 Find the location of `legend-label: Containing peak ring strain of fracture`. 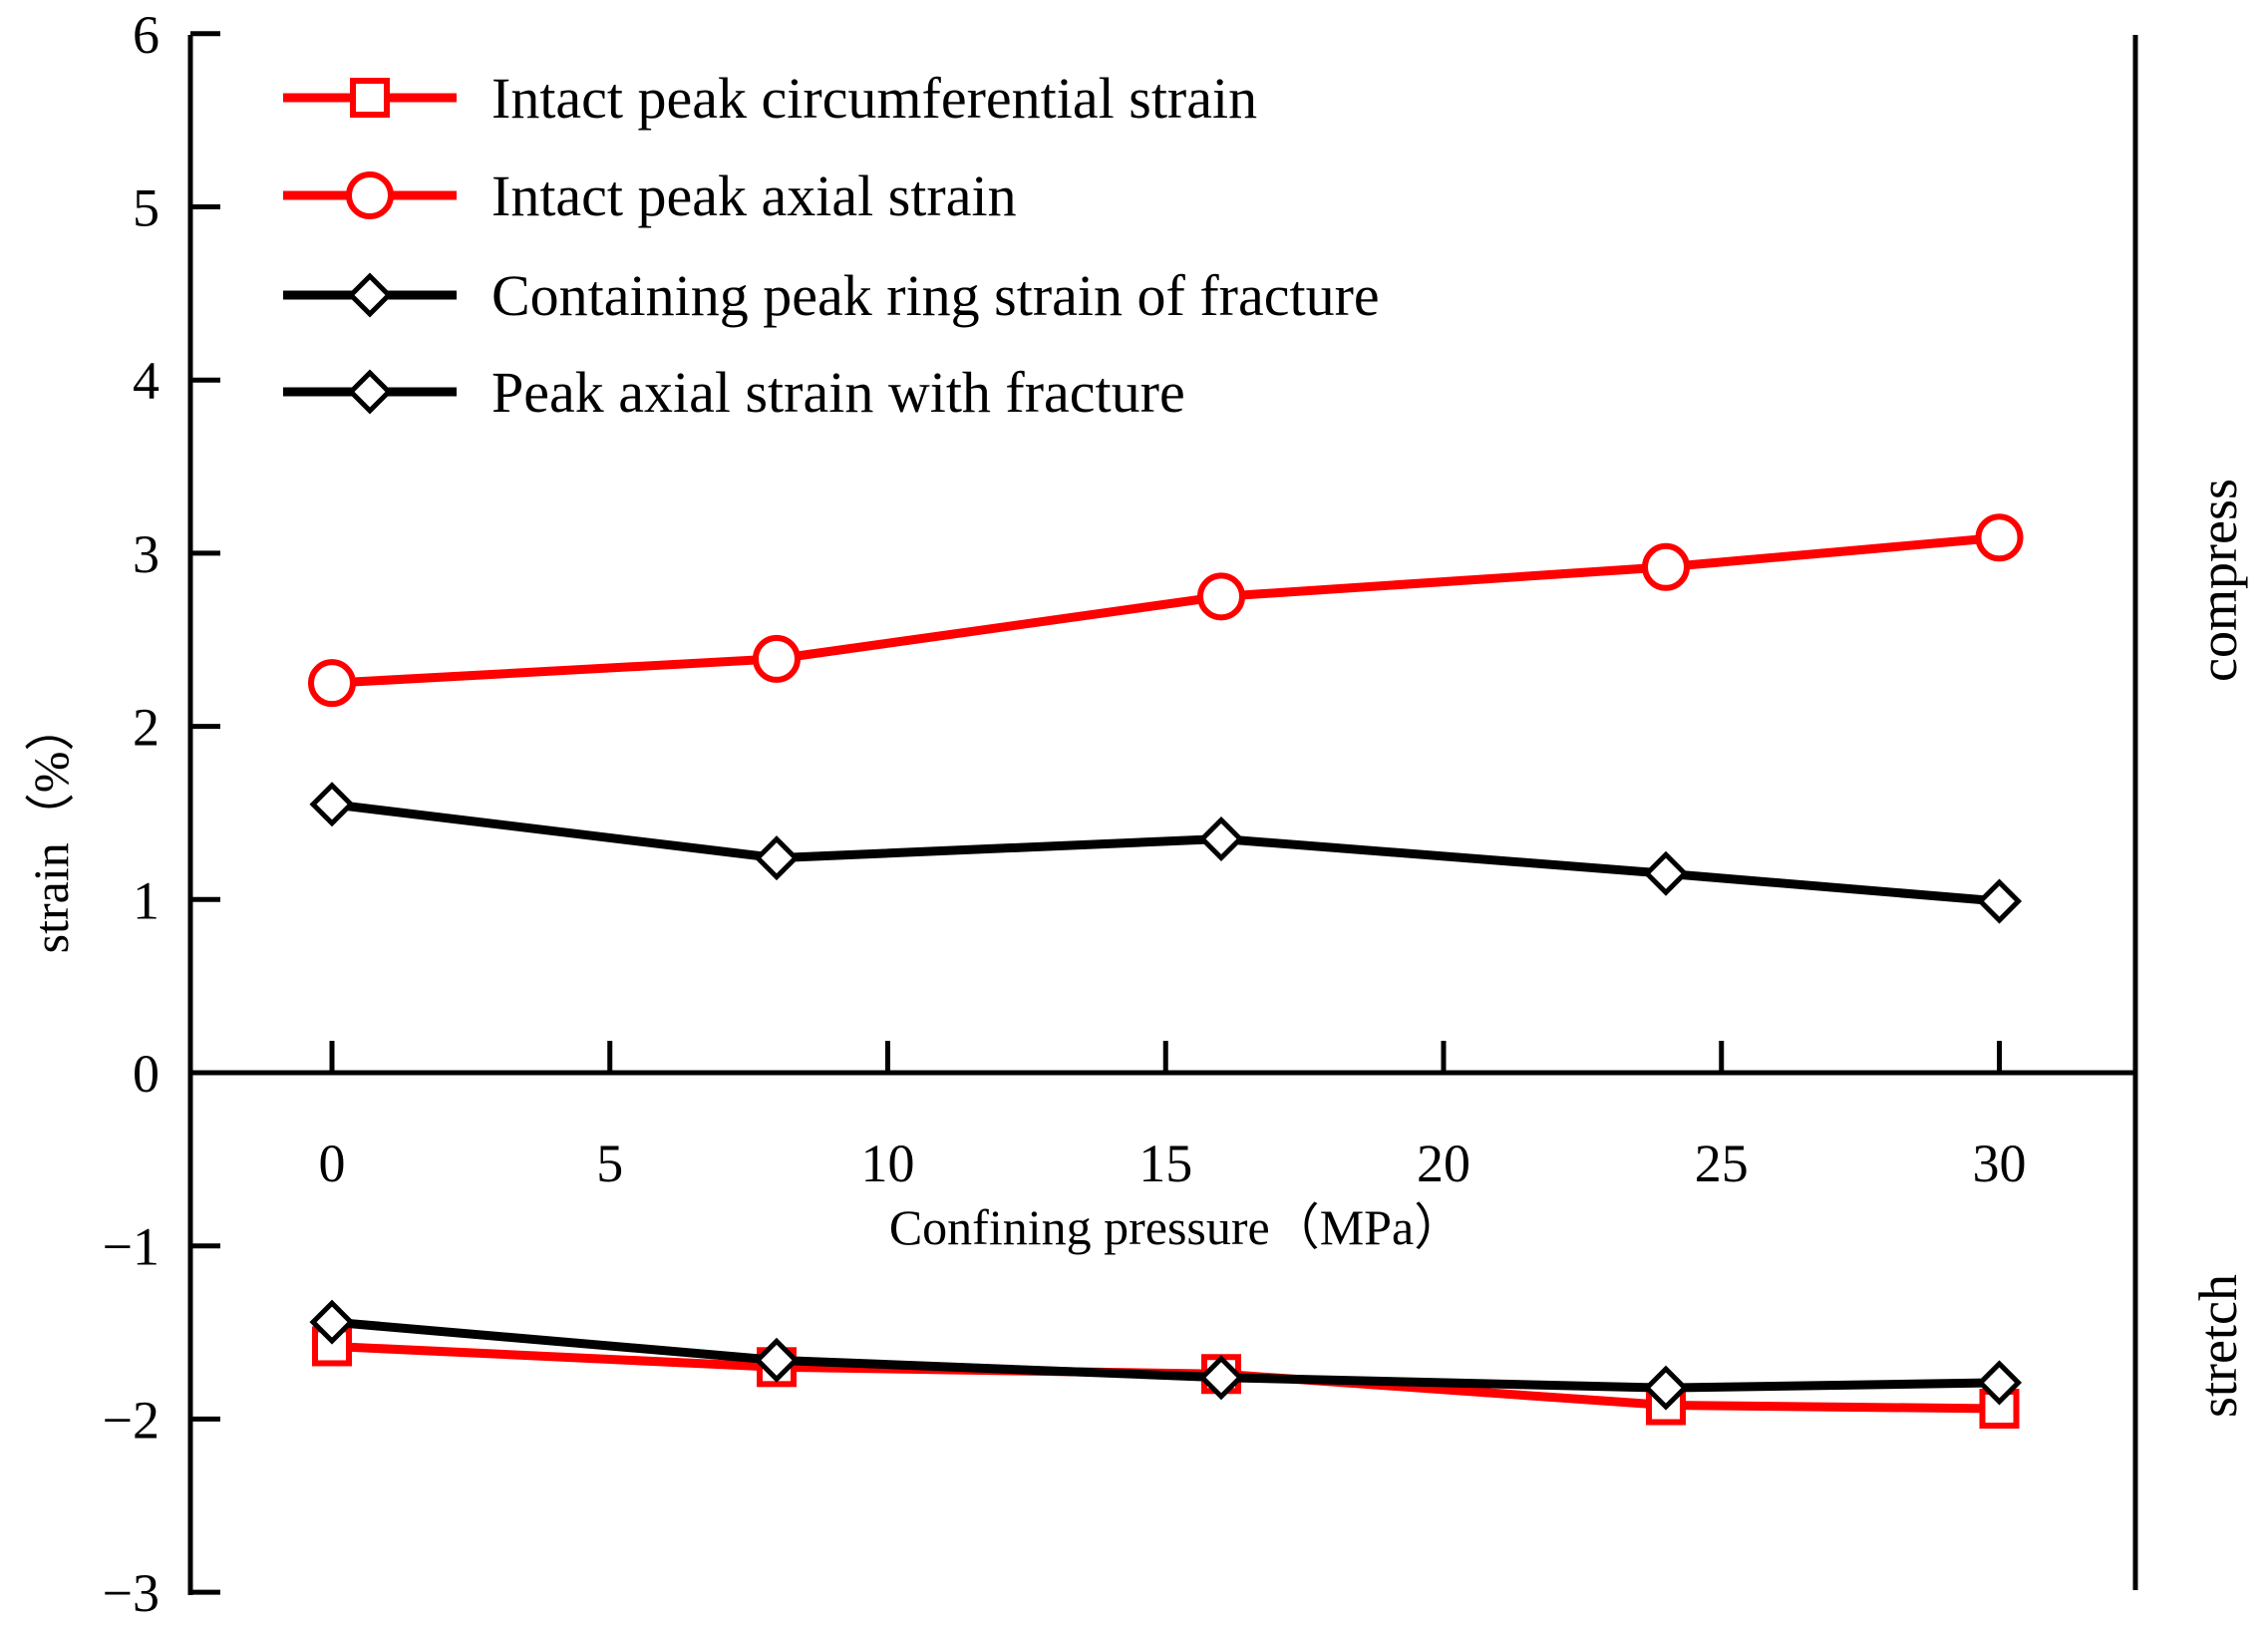

legend-label: Containing peak ring strain of fracture is located at coordinates (935, 295).